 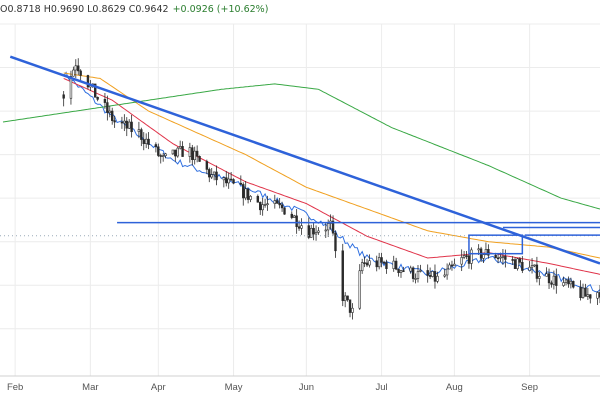 I want to click on x-tick-label: Jul, so click(x=382, y=387).